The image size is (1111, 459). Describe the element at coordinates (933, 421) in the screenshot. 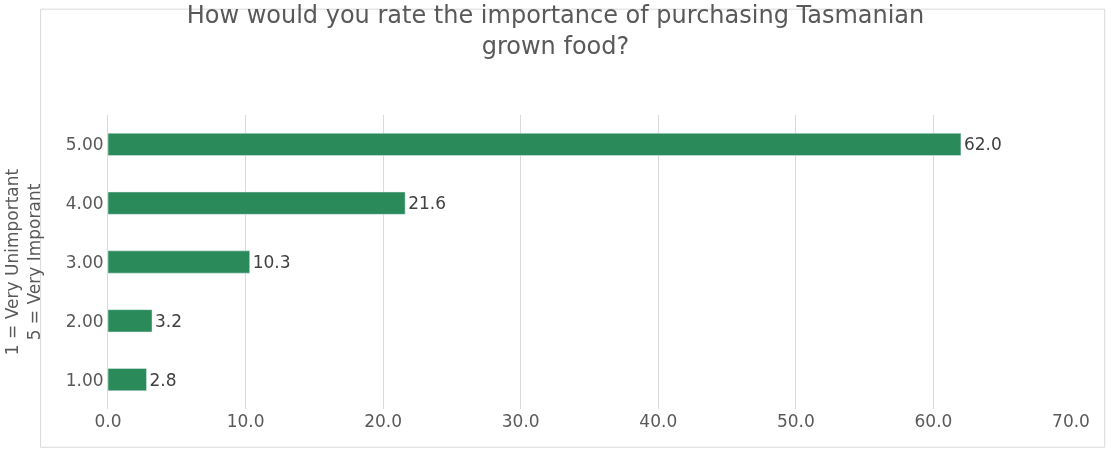

I see `x-tick-label: 60.0` at that location.